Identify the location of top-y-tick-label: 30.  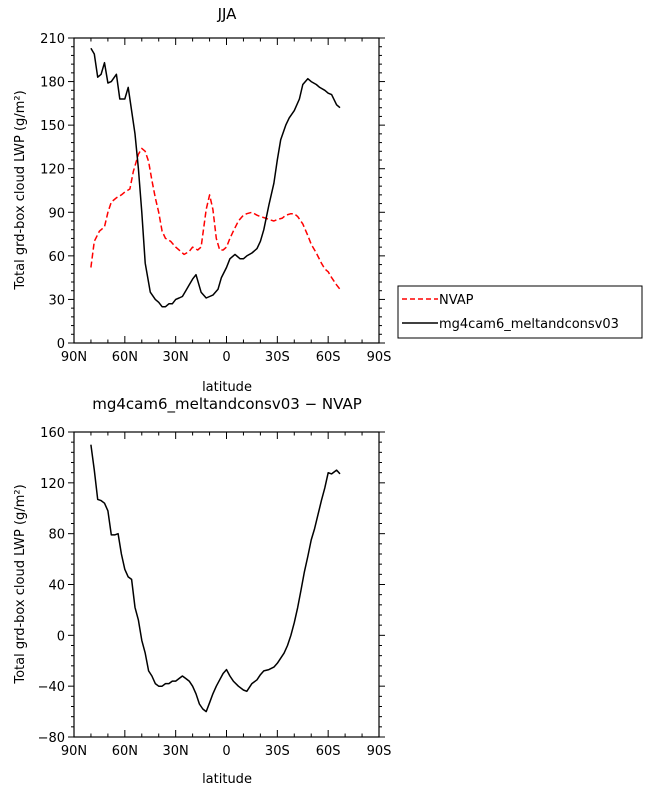
(56, 300).